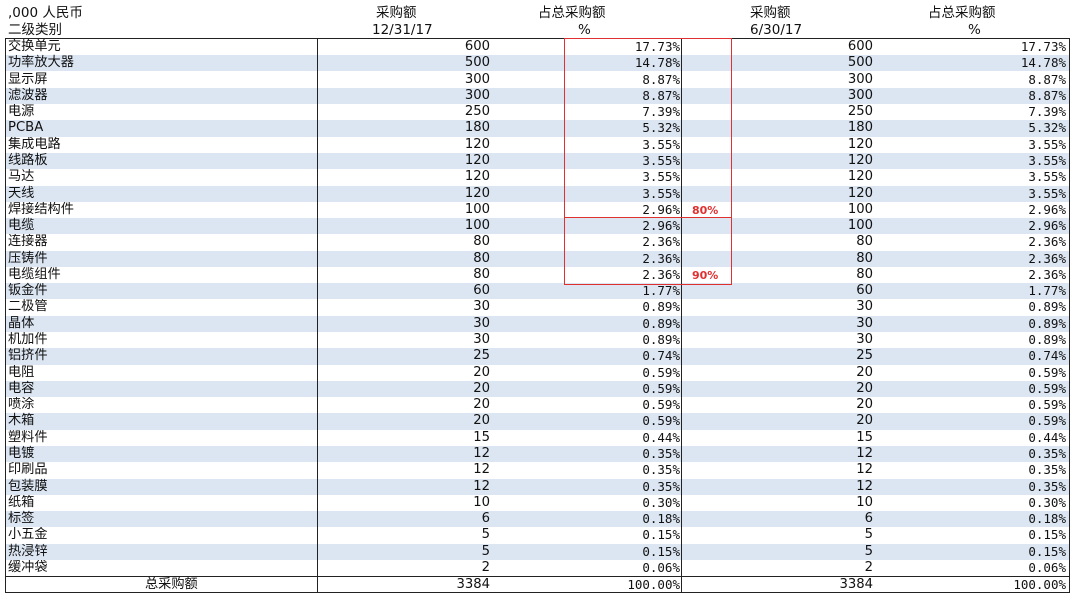  Describe the element at coordinates (864, 242) in the screenshot. I see `row-value-jun: 80` at that location.